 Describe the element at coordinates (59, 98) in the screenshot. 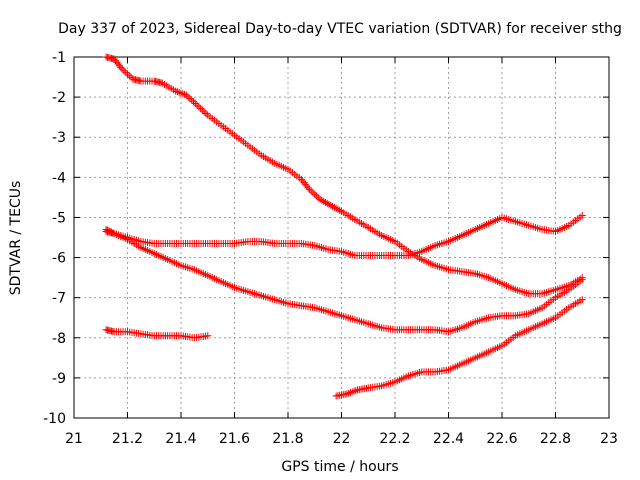

I see `y-tick-label: -2` at that location.